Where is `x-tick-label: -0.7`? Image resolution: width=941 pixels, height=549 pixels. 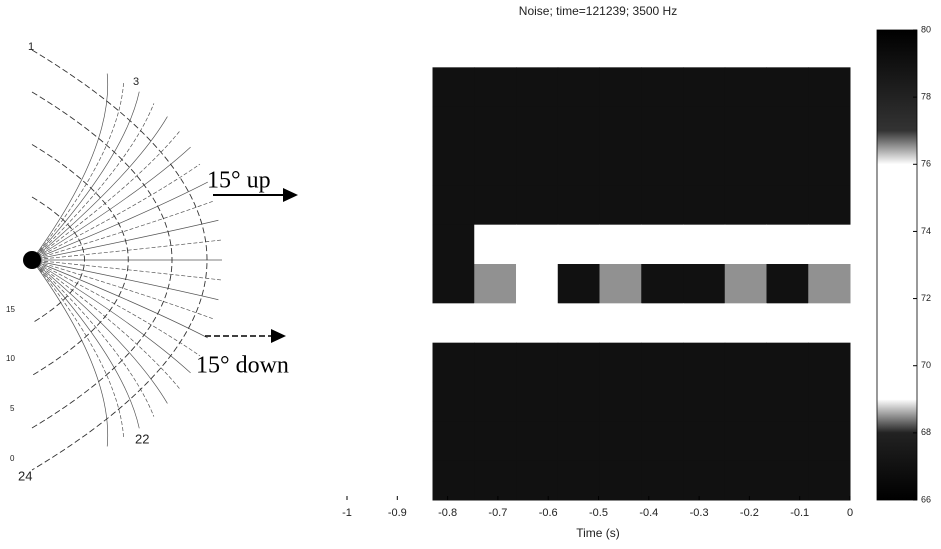 x-tick-label: -0.7 is located at coordinates (497, 513).